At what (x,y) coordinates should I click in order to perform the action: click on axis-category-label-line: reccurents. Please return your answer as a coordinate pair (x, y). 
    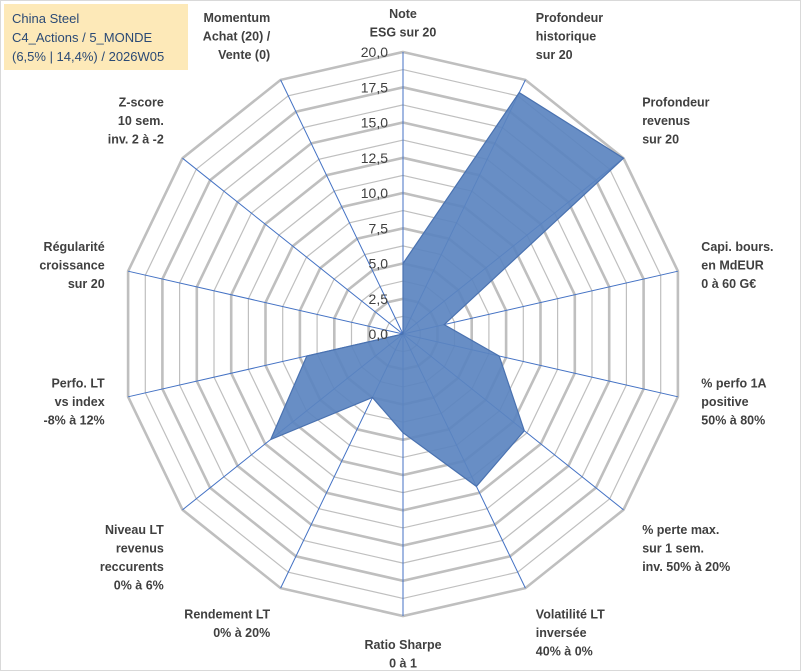
    Looking at the image, I should click on (132, 567).